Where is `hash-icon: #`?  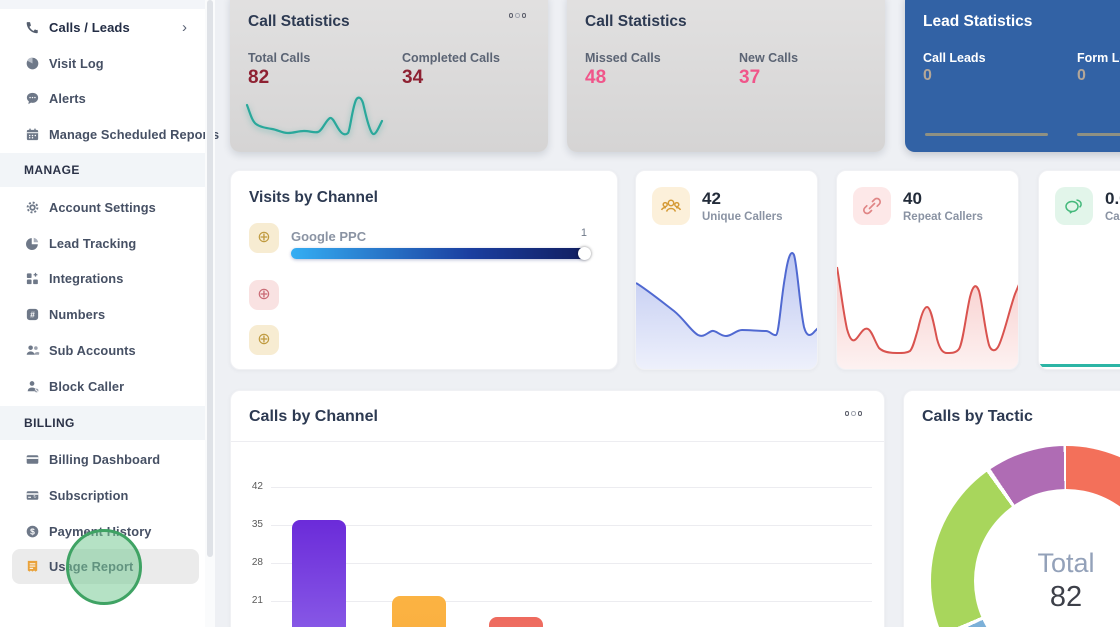
hash-icon: # is located at coordinates (32, 315).